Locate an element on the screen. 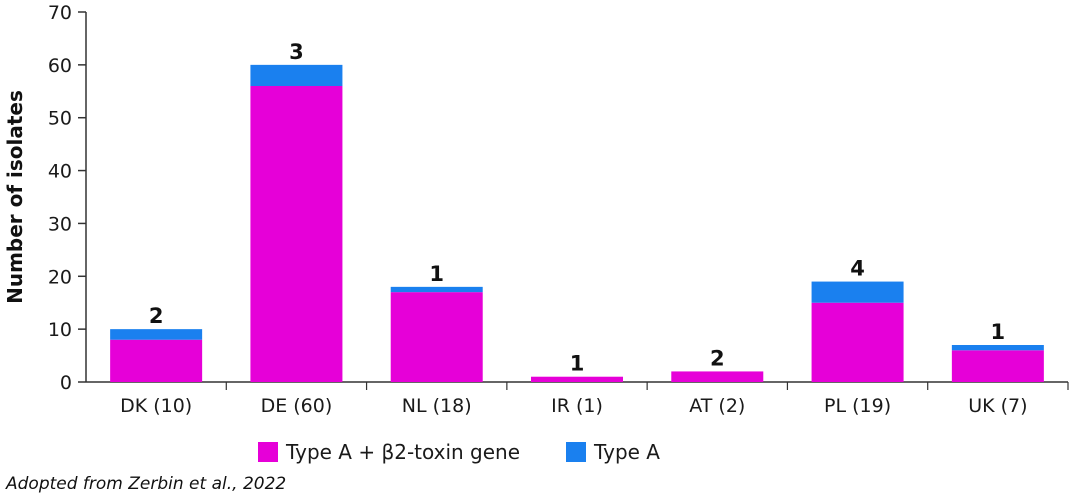 Image resolution: width=1080 pixels, height=501 pixels. y-tick-label: 10 is located at coordinates (60, 330).